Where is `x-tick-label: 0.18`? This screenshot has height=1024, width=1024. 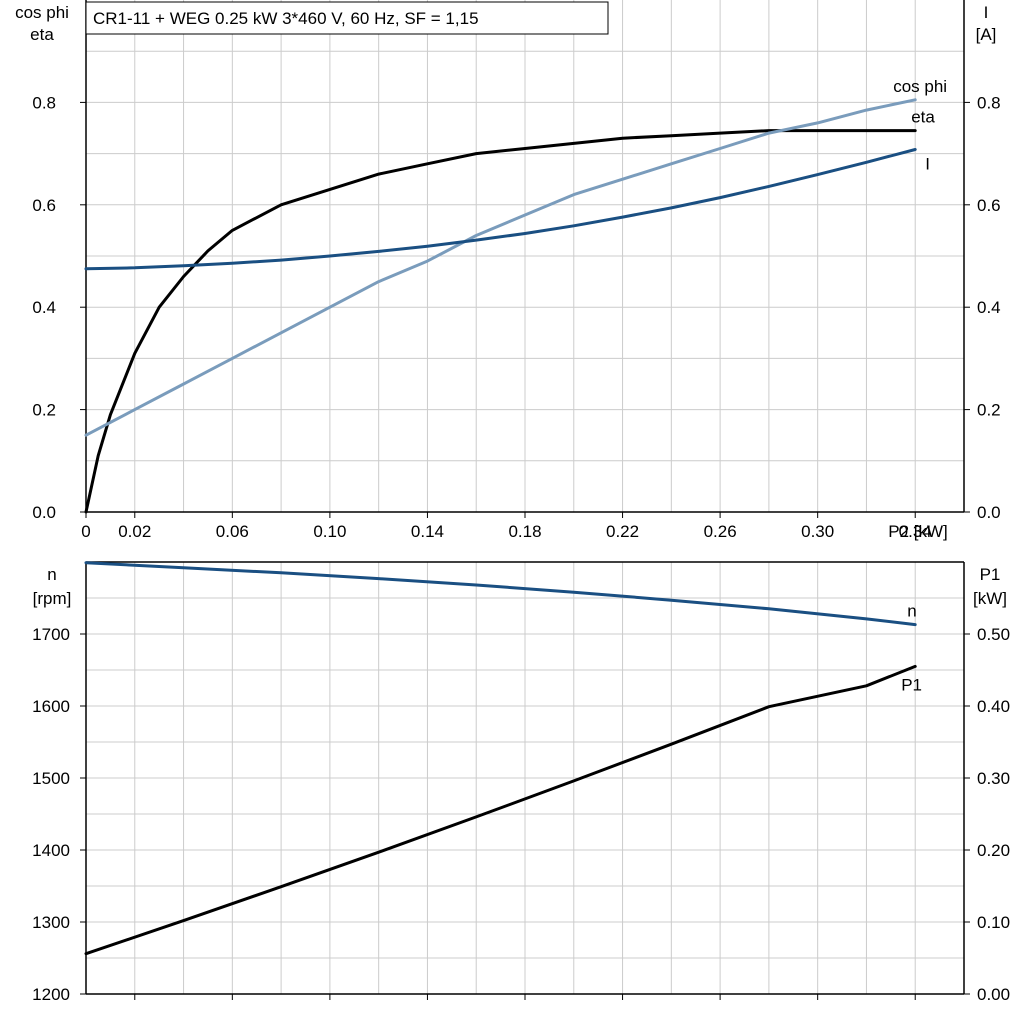
x-tick-label: 0.18 is located at coordinates (524, 531).